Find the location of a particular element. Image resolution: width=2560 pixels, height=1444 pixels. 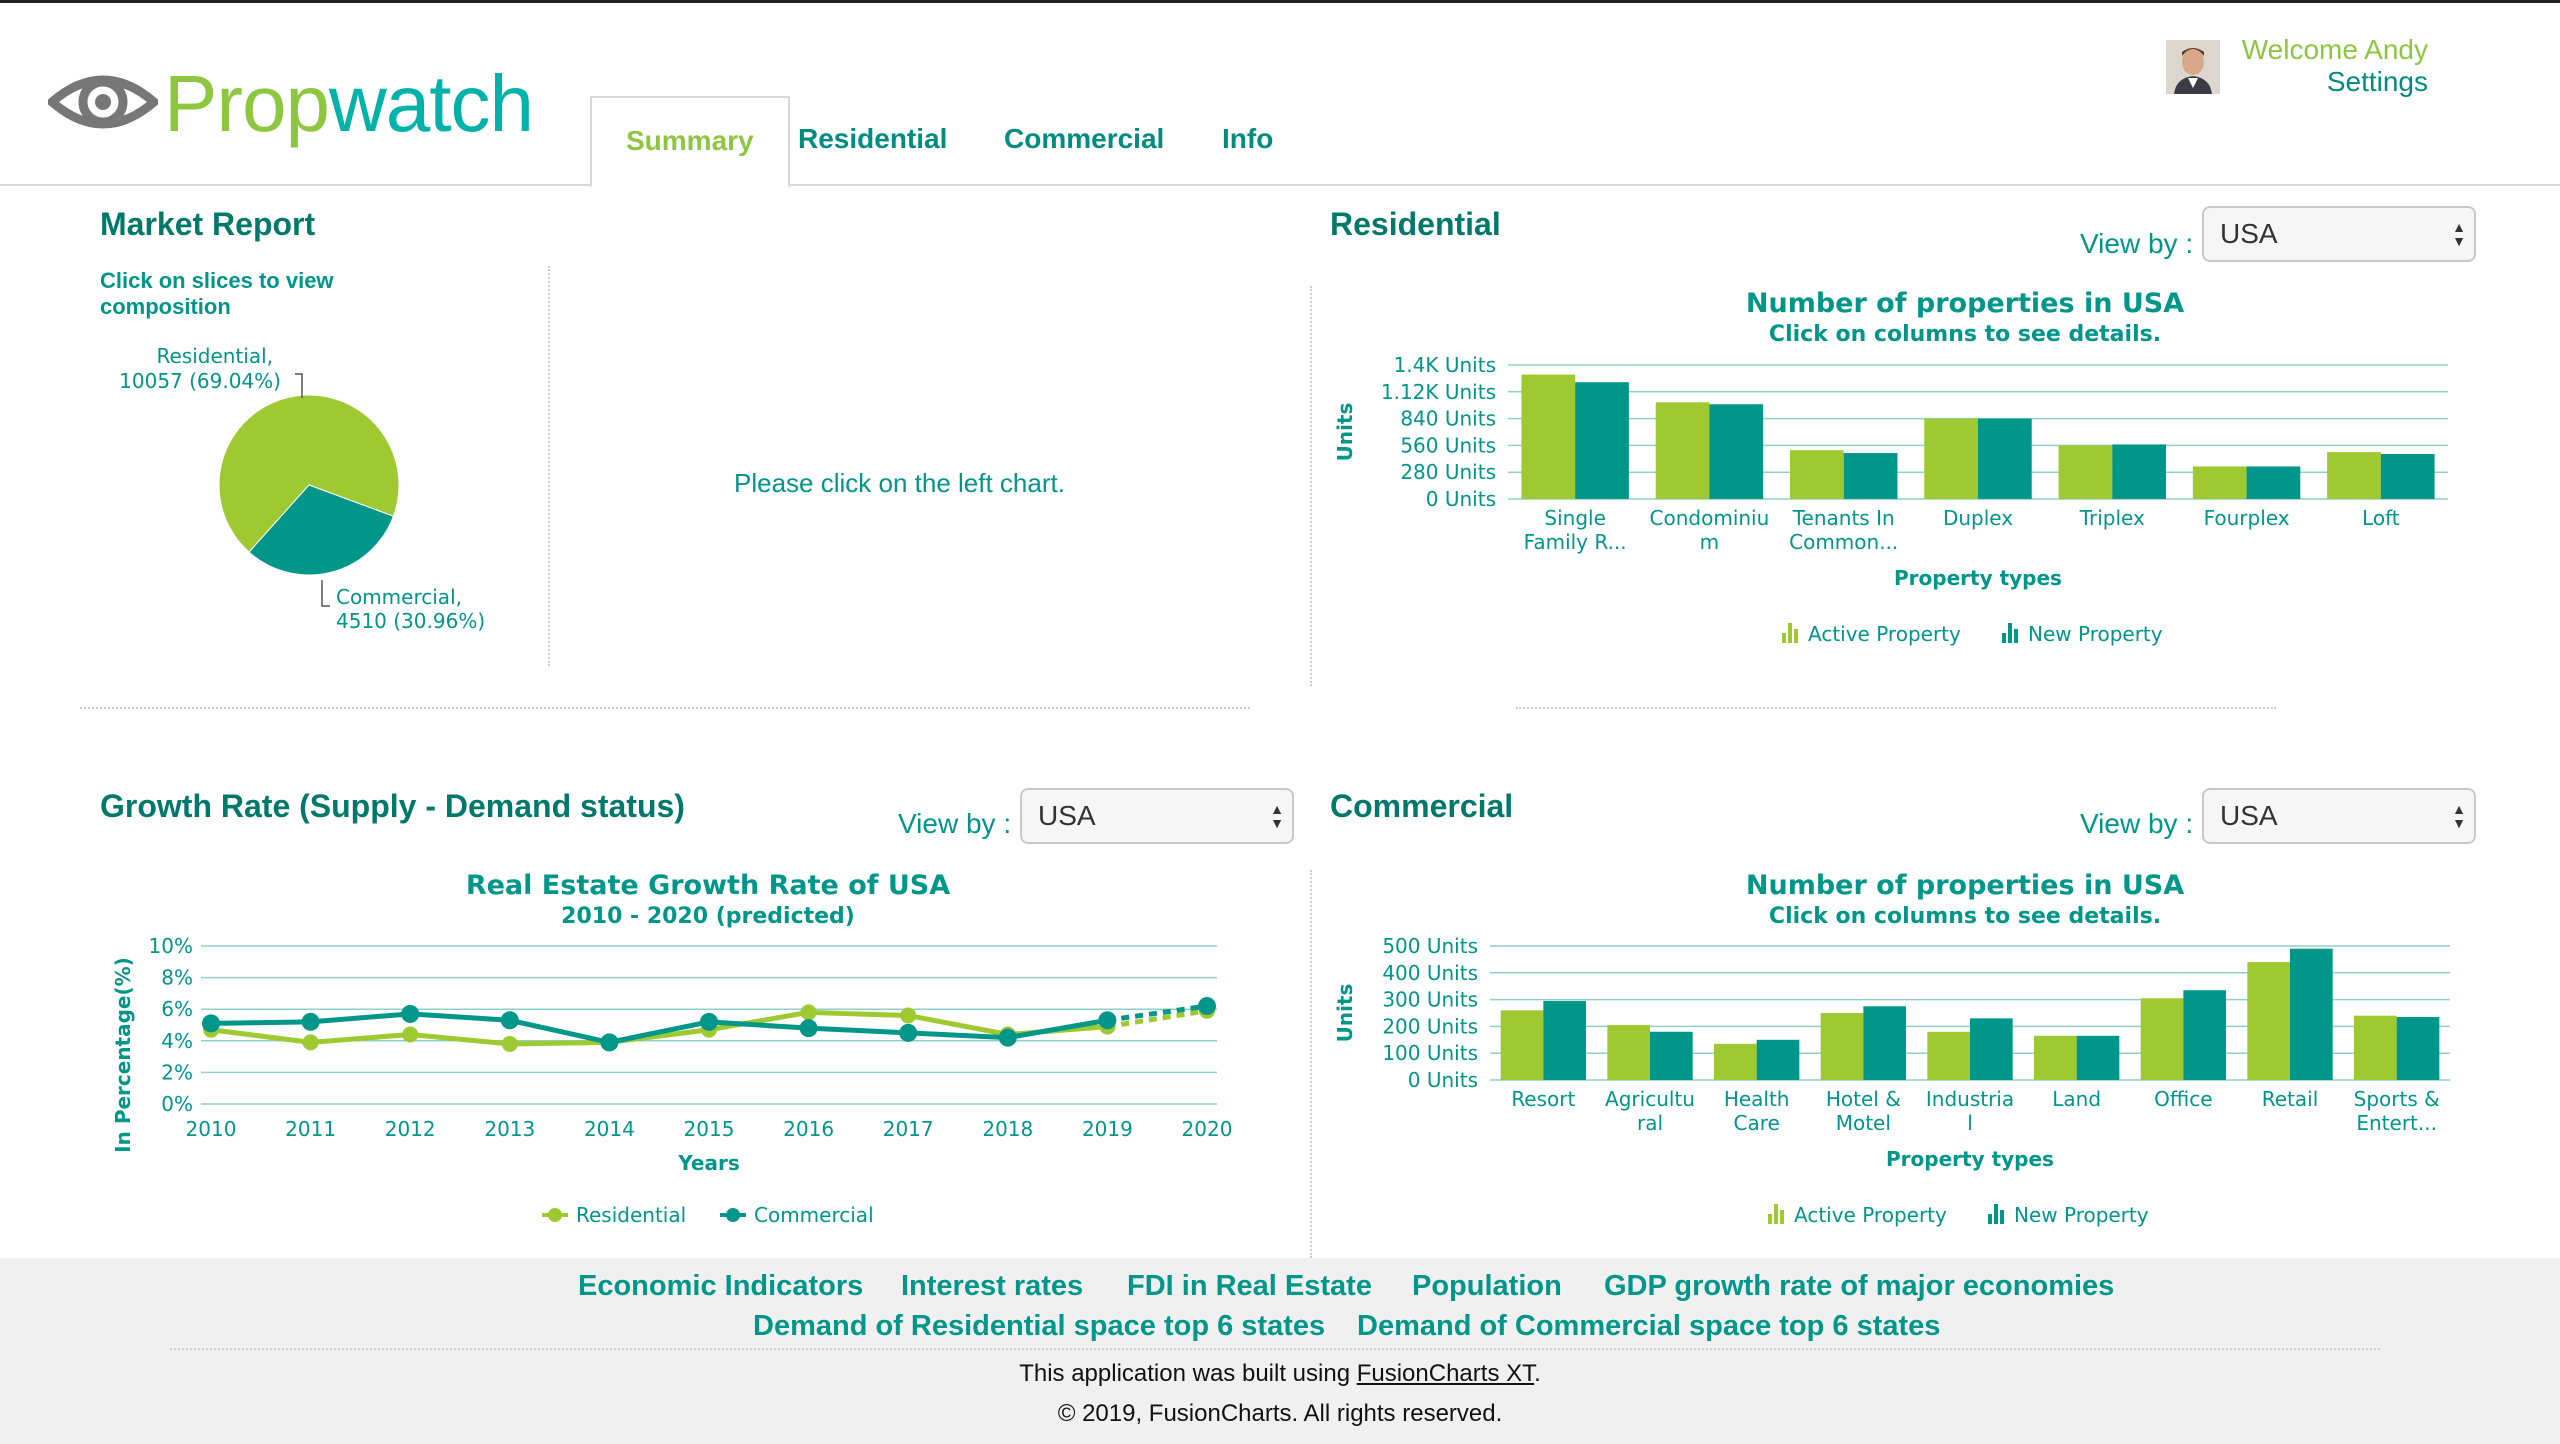

growth-viewby-select: USA ▲ ▼ is located at coordinates (1157, 816).